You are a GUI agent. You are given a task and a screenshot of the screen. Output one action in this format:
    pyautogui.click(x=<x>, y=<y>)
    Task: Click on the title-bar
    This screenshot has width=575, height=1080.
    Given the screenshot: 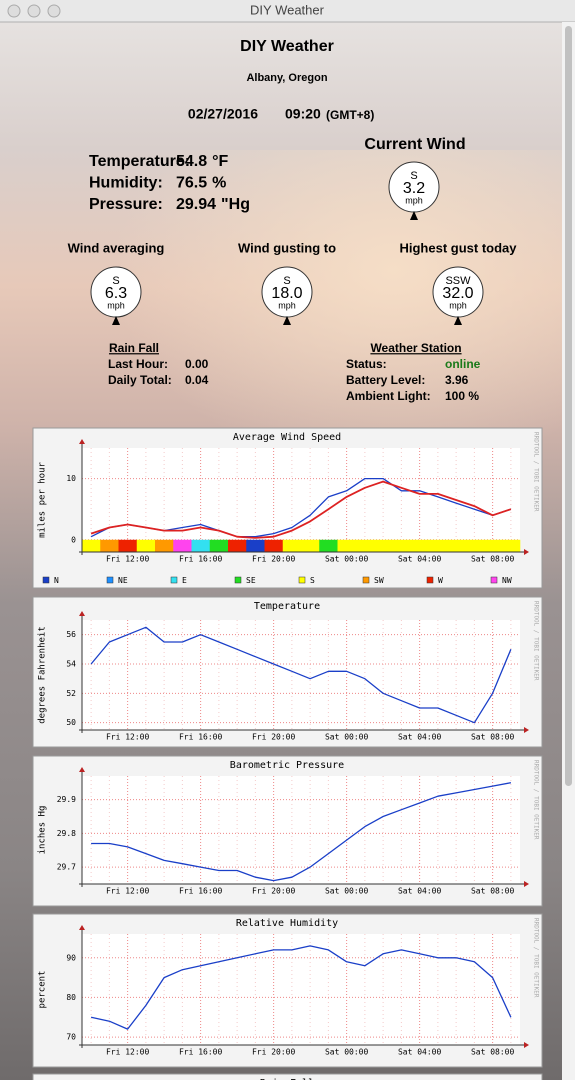 What is the action you would take?
    pyautogui.click(x=287, y=11)
    